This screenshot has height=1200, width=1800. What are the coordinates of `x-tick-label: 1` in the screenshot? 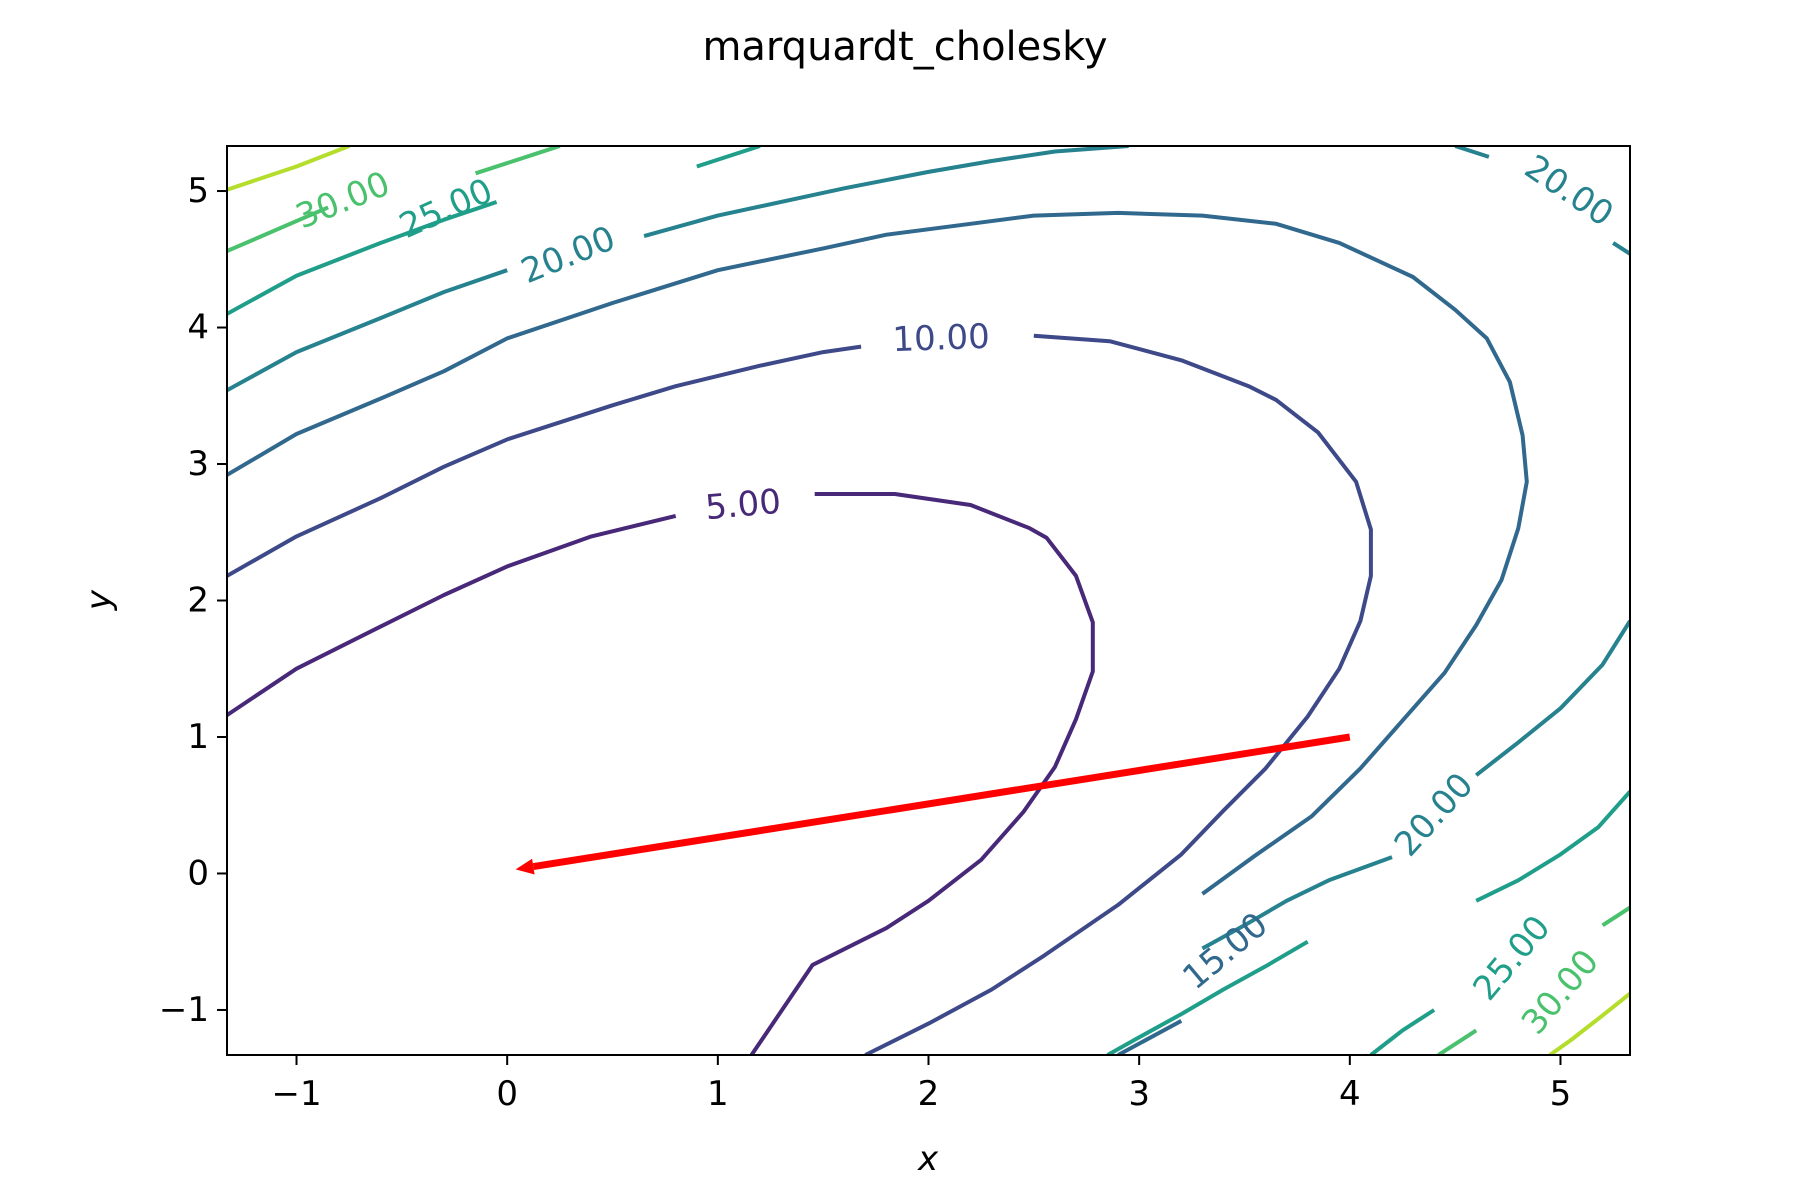 It's located at (718, 1094).